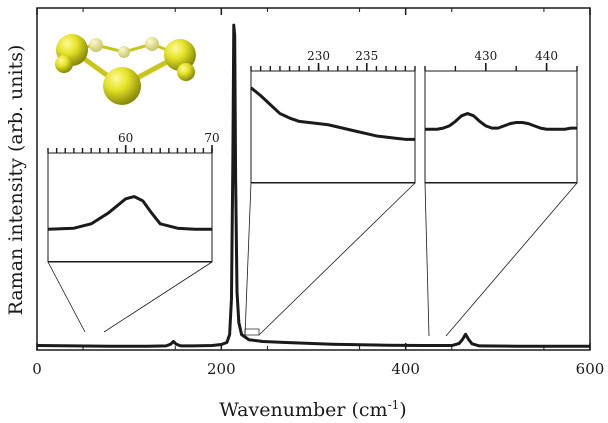  What do you see at coordinates (252, 332) in the screenshot?
I see `zoom-region-box` at bounding box center [252, 332].